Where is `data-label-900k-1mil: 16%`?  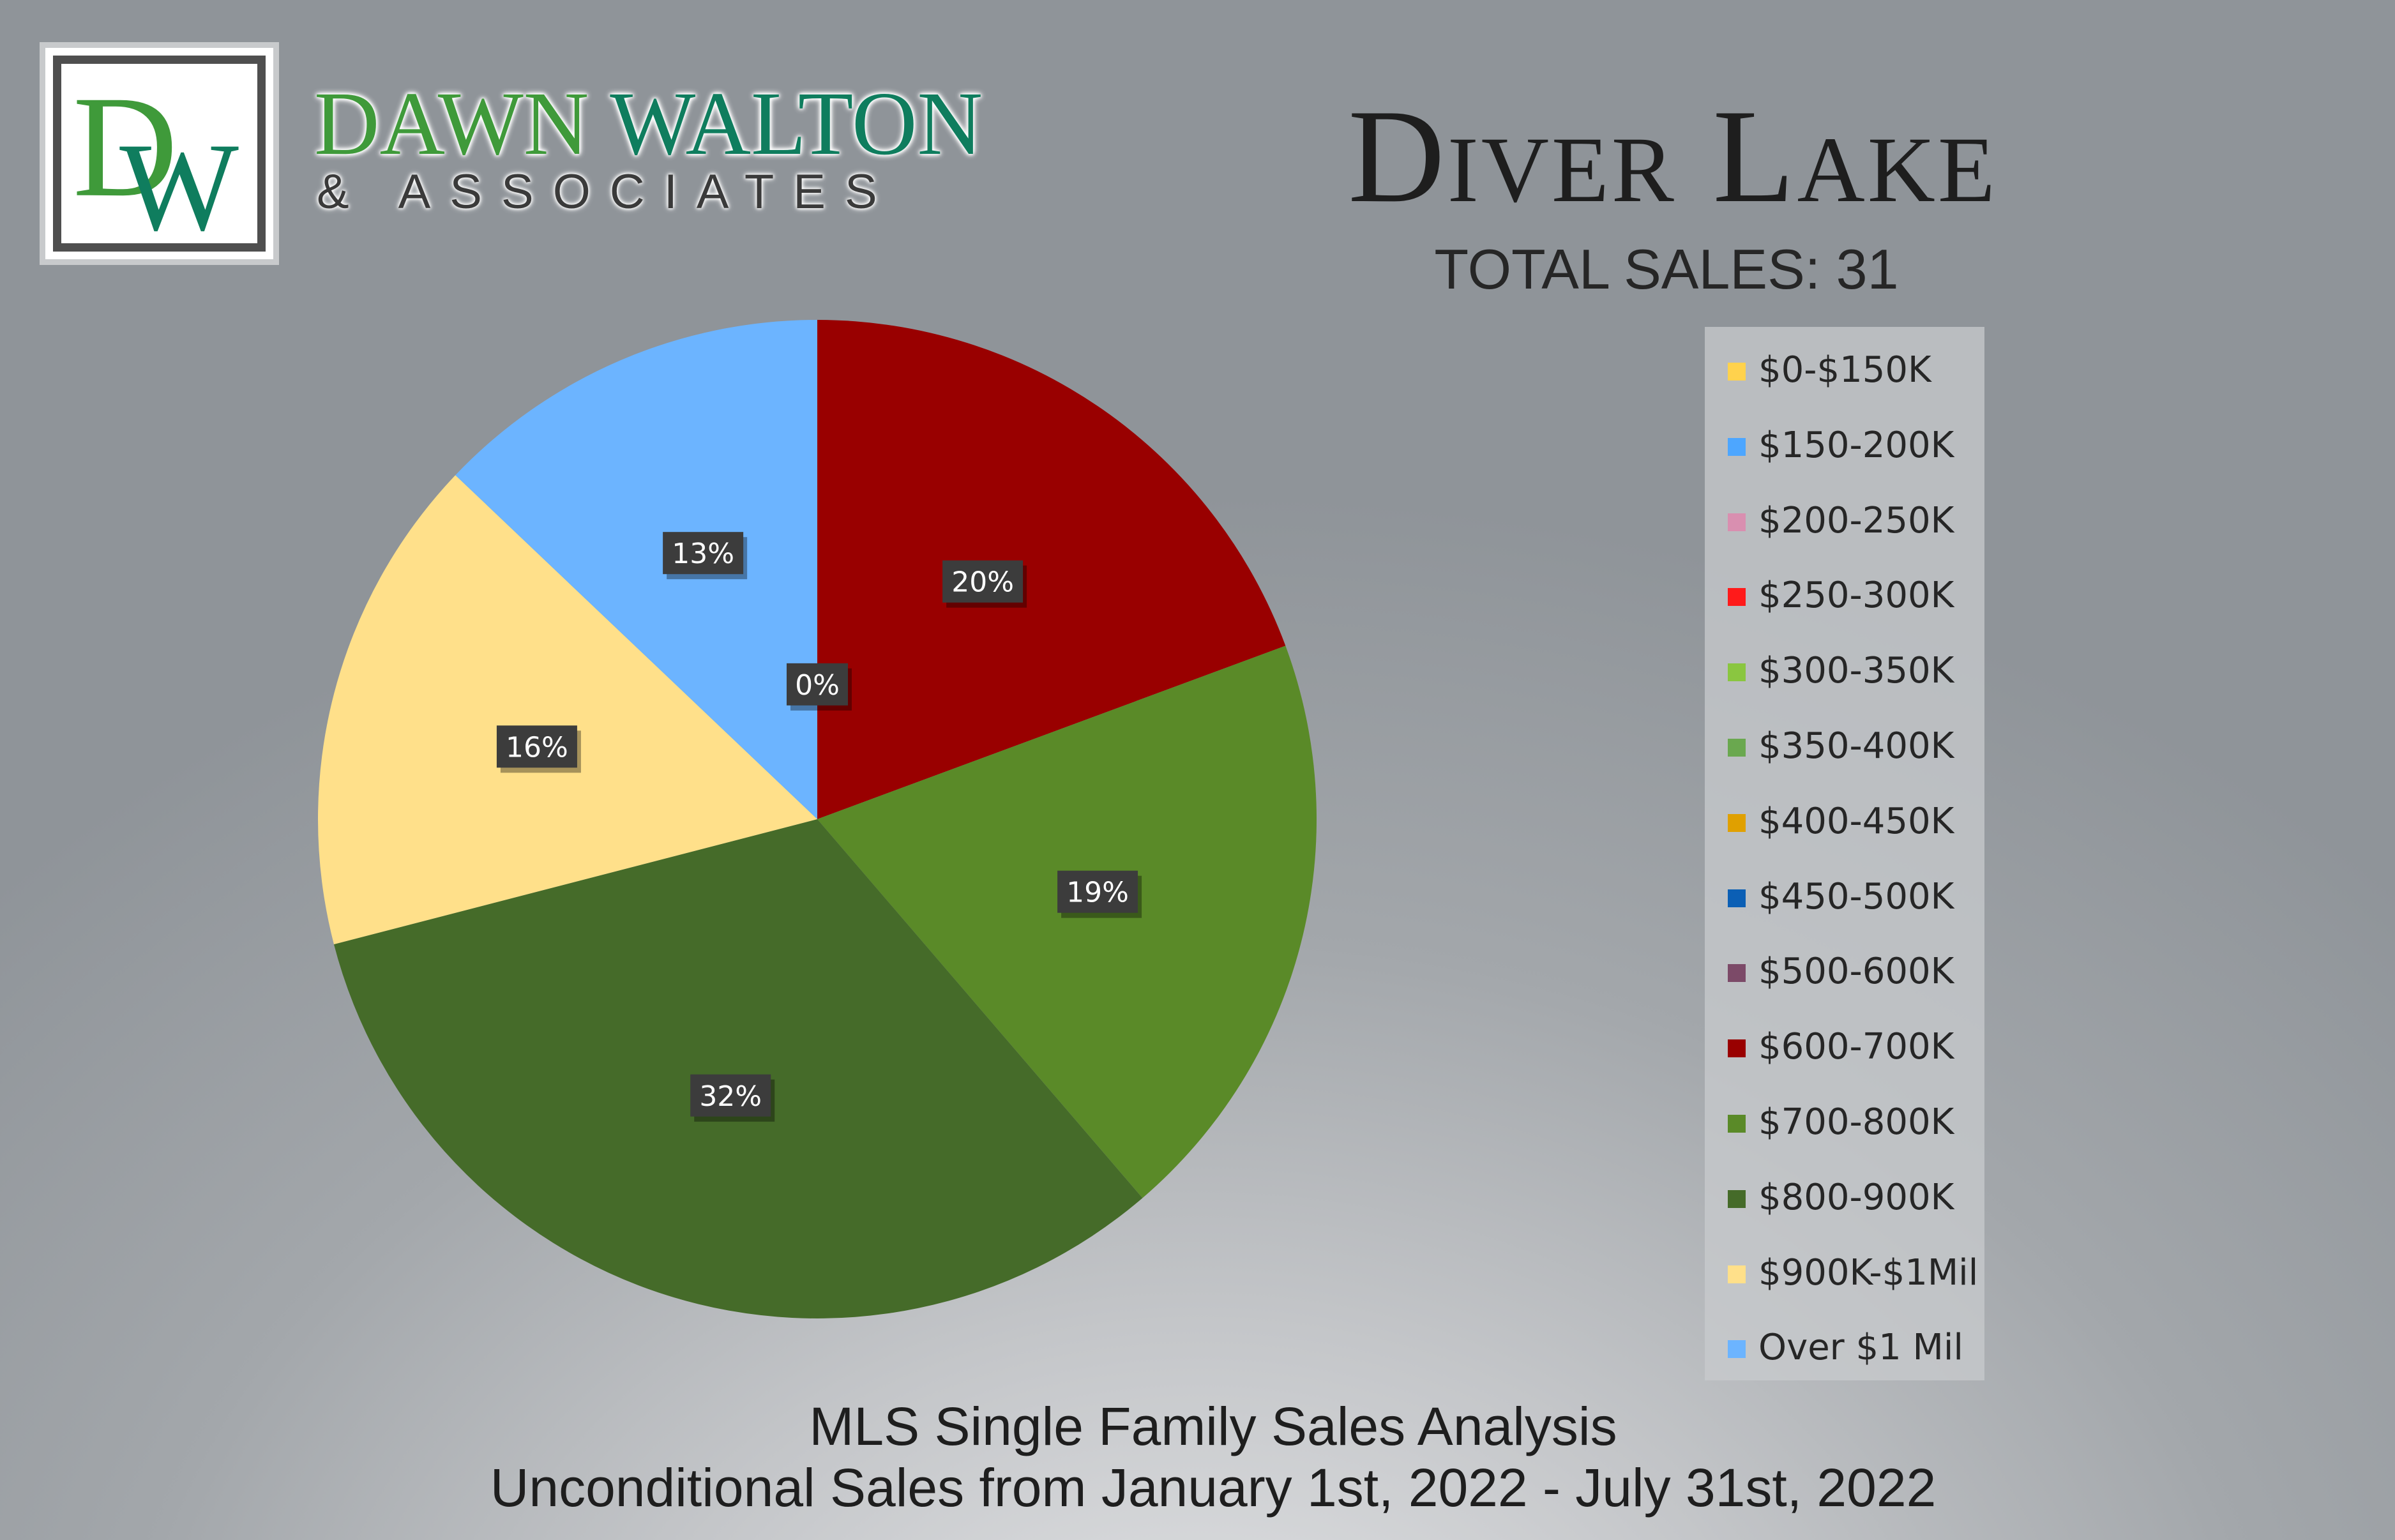 data-label-900k-1mil: 16% is located at coordinates (538, 749).